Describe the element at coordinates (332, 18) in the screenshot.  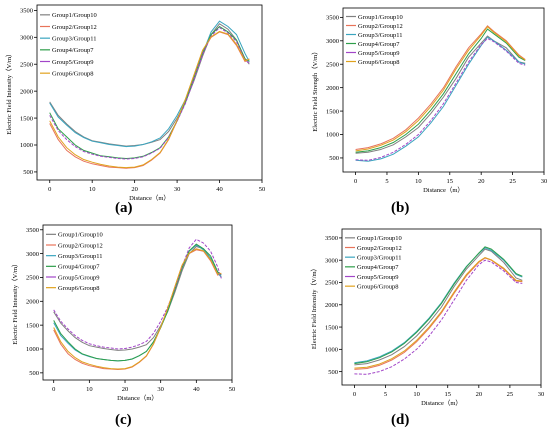
I see `panel-b-y-tick-label: 3500` at that location.